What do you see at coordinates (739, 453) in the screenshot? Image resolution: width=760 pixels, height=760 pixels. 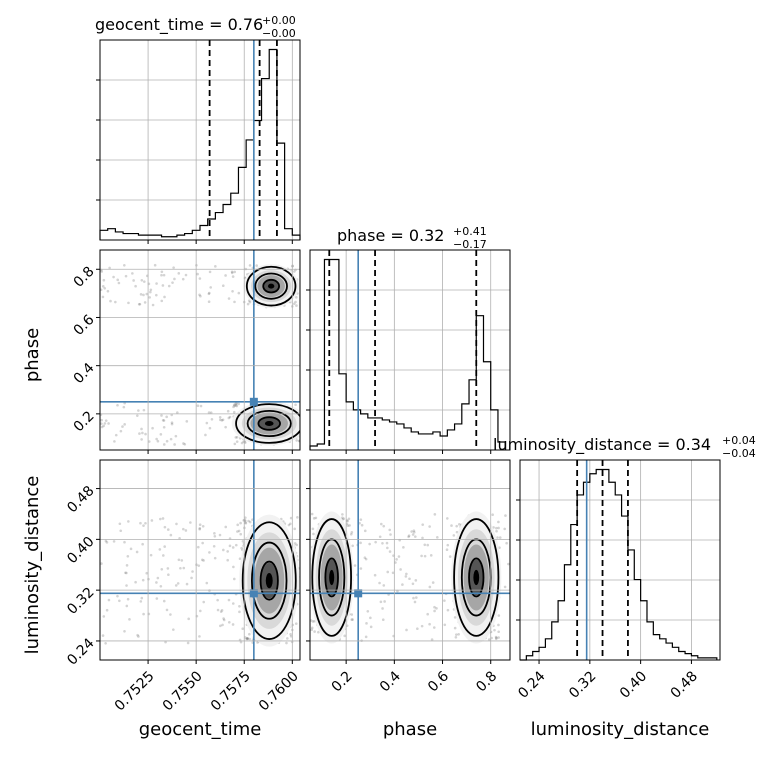 I see `title-luminosity-distance-minus: −0.04` at bounding box center [739, 453].